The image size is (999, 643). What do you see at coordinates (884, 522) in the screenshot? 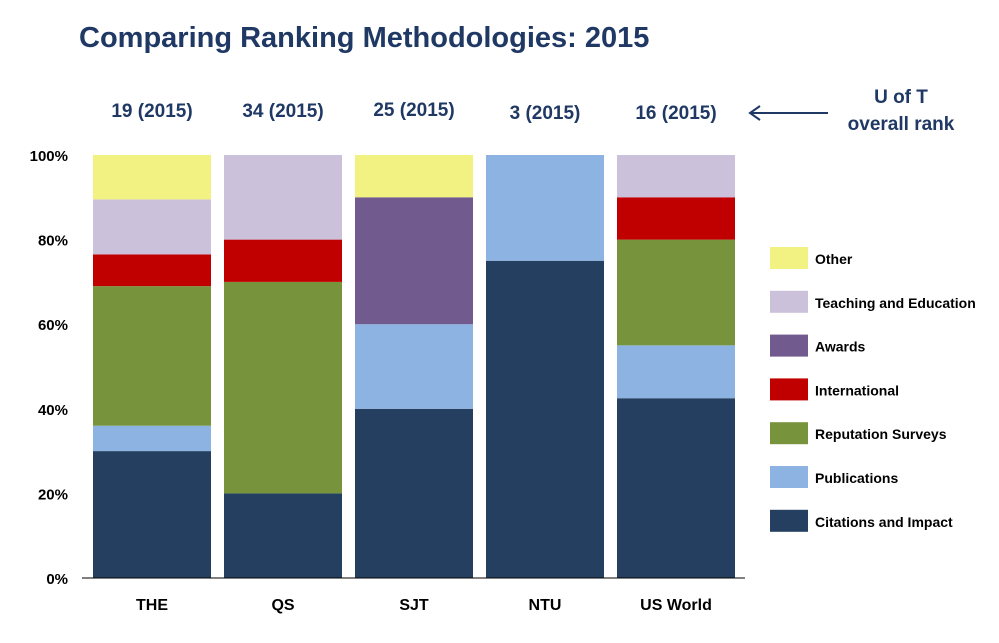
I see `legend-label: Citations and Impact` at bounding box center [884, 522].